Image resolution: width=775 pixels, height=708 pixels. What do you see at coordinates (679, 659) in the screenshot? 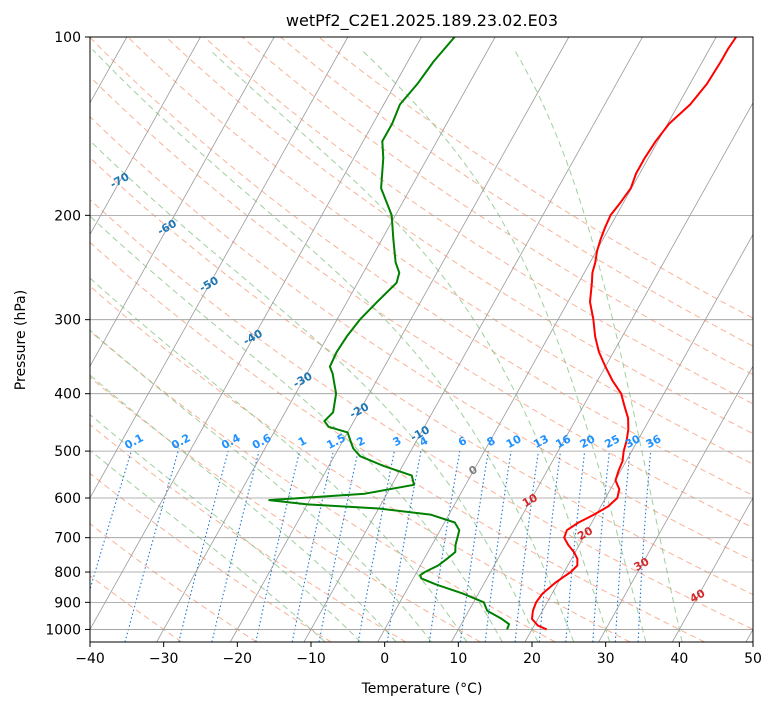
I see `x-tick-label: 40` at bounding box center [679, 659].